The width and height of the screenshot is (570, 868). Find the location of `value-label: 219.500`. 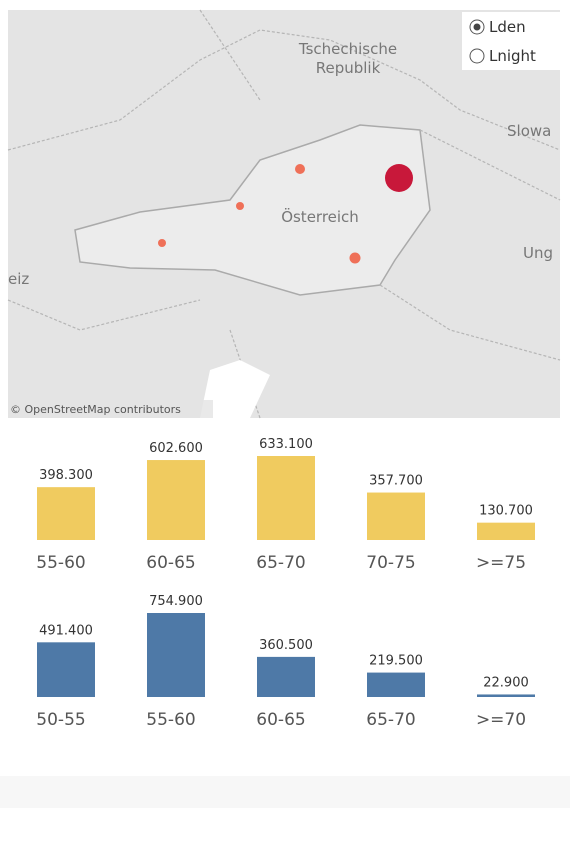

value-label: 219.500 is located at coordinates (396, 661).